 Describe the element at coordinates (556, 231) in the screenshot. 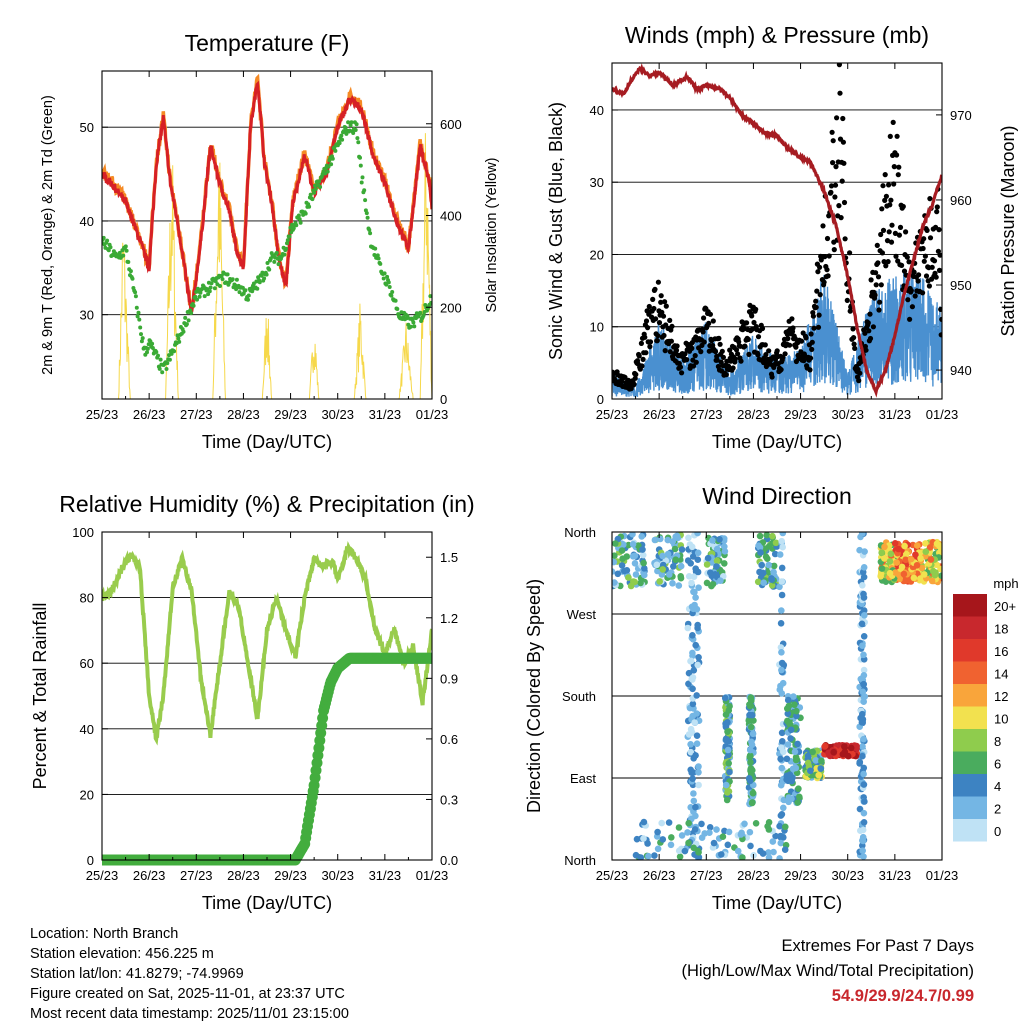

I see `y-axis-label: Sonic Wind & Gust (Blue, Black)` at that location.